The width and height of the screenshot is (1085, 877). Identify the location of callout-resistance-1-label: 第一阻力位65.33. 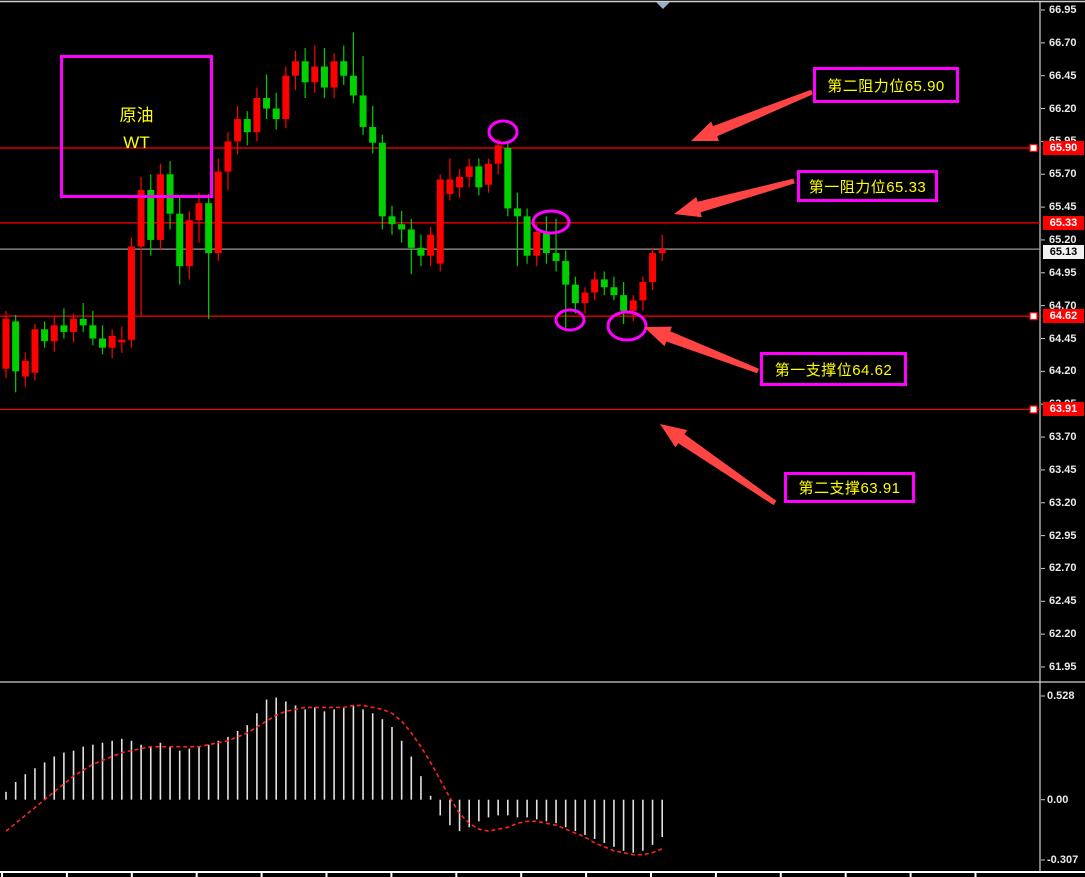
(867, 187).